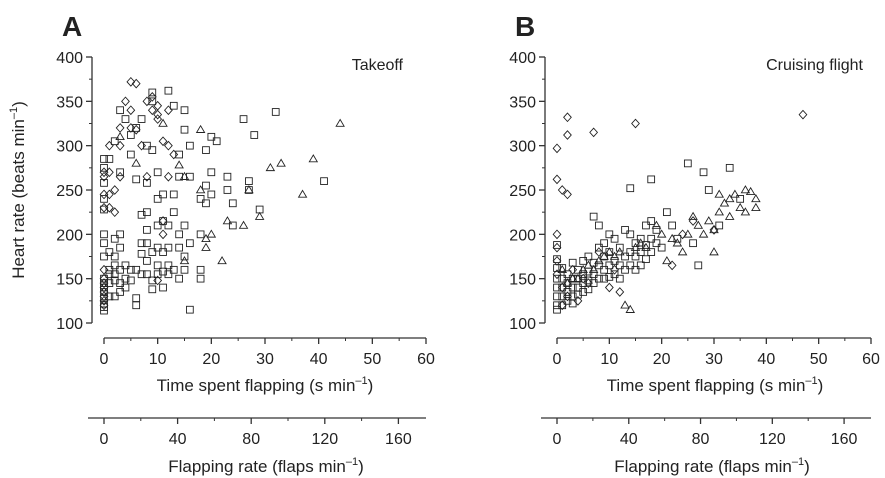 Image resolution: width=885 pixels, height=478 pixels. What do you see at coordinates (18, 104) in the screenshot?
I see `panel-a-ylabel-close: )` at bounding box center [18, 104].